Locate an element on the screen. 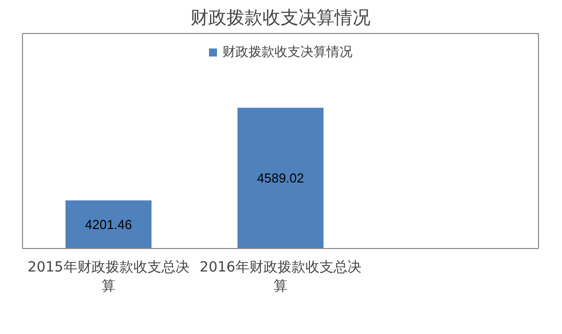  data-label: 4589.02 is located at coordinates (280, 178).